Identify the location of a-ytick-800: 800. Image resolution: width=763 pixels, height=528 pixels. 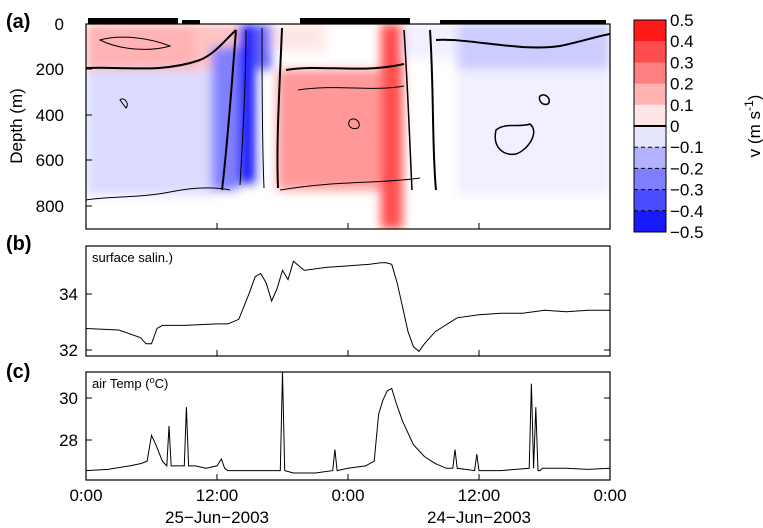
(50, 206).